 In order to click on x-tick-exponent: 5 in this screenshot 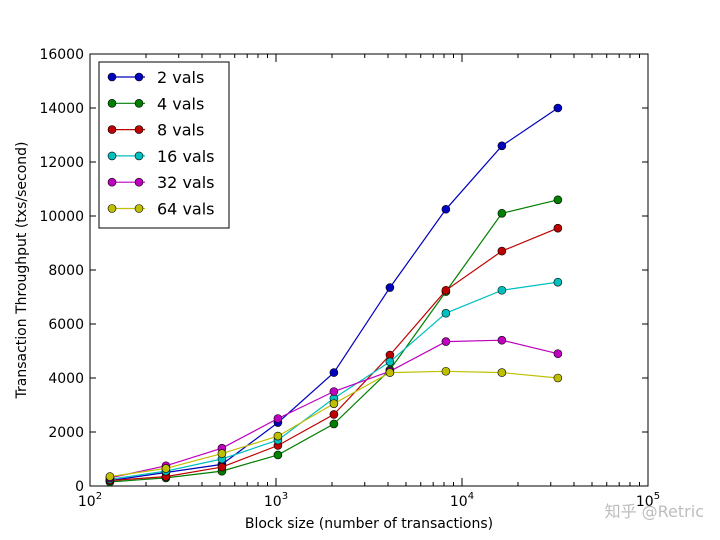, I will do `click(657, 496)`.